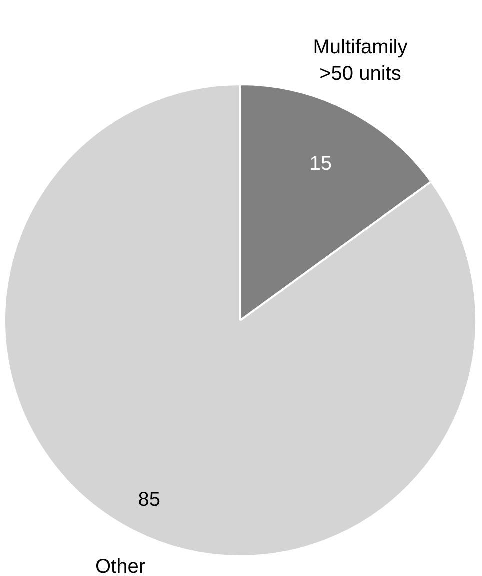  Describe the element at coordinates (360, 60) in the screenshot. I see `slice-label: Multifamily >50 units` at that location.